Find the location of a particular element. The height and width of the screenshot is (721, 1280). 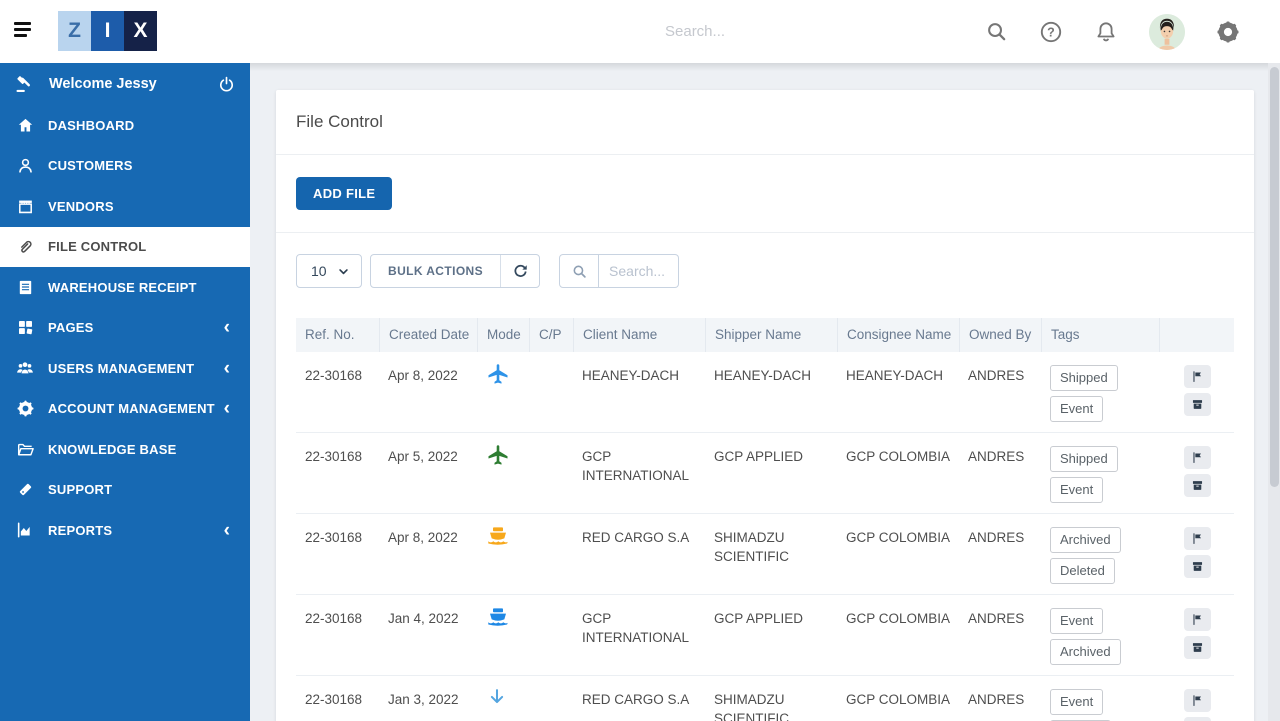

table-search-icon is located at coordinates (579, 271).